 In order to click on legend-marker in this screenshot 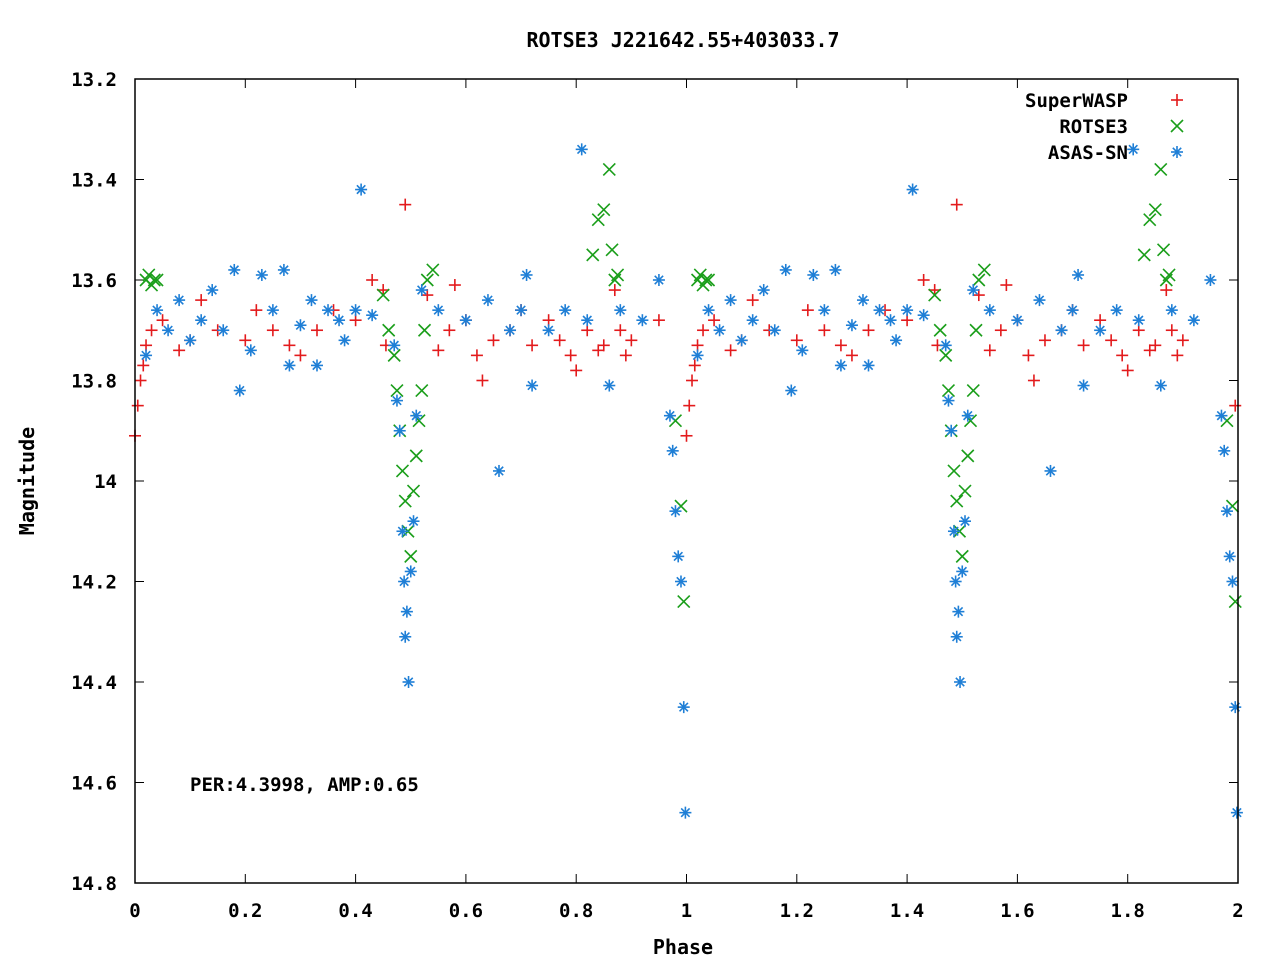, I will do `click(1177, 152)`.